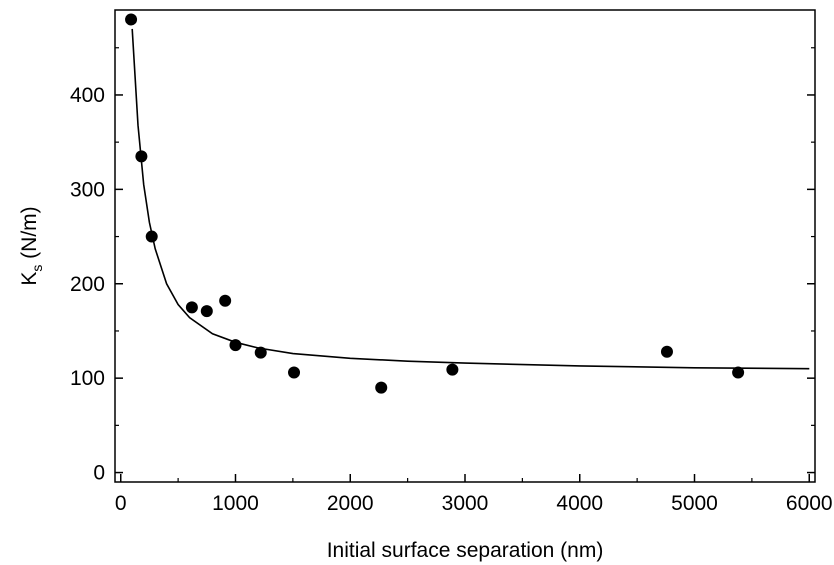 The image size is (834, 565). I want to click on y-tick-label: 0, so click(99, 473).